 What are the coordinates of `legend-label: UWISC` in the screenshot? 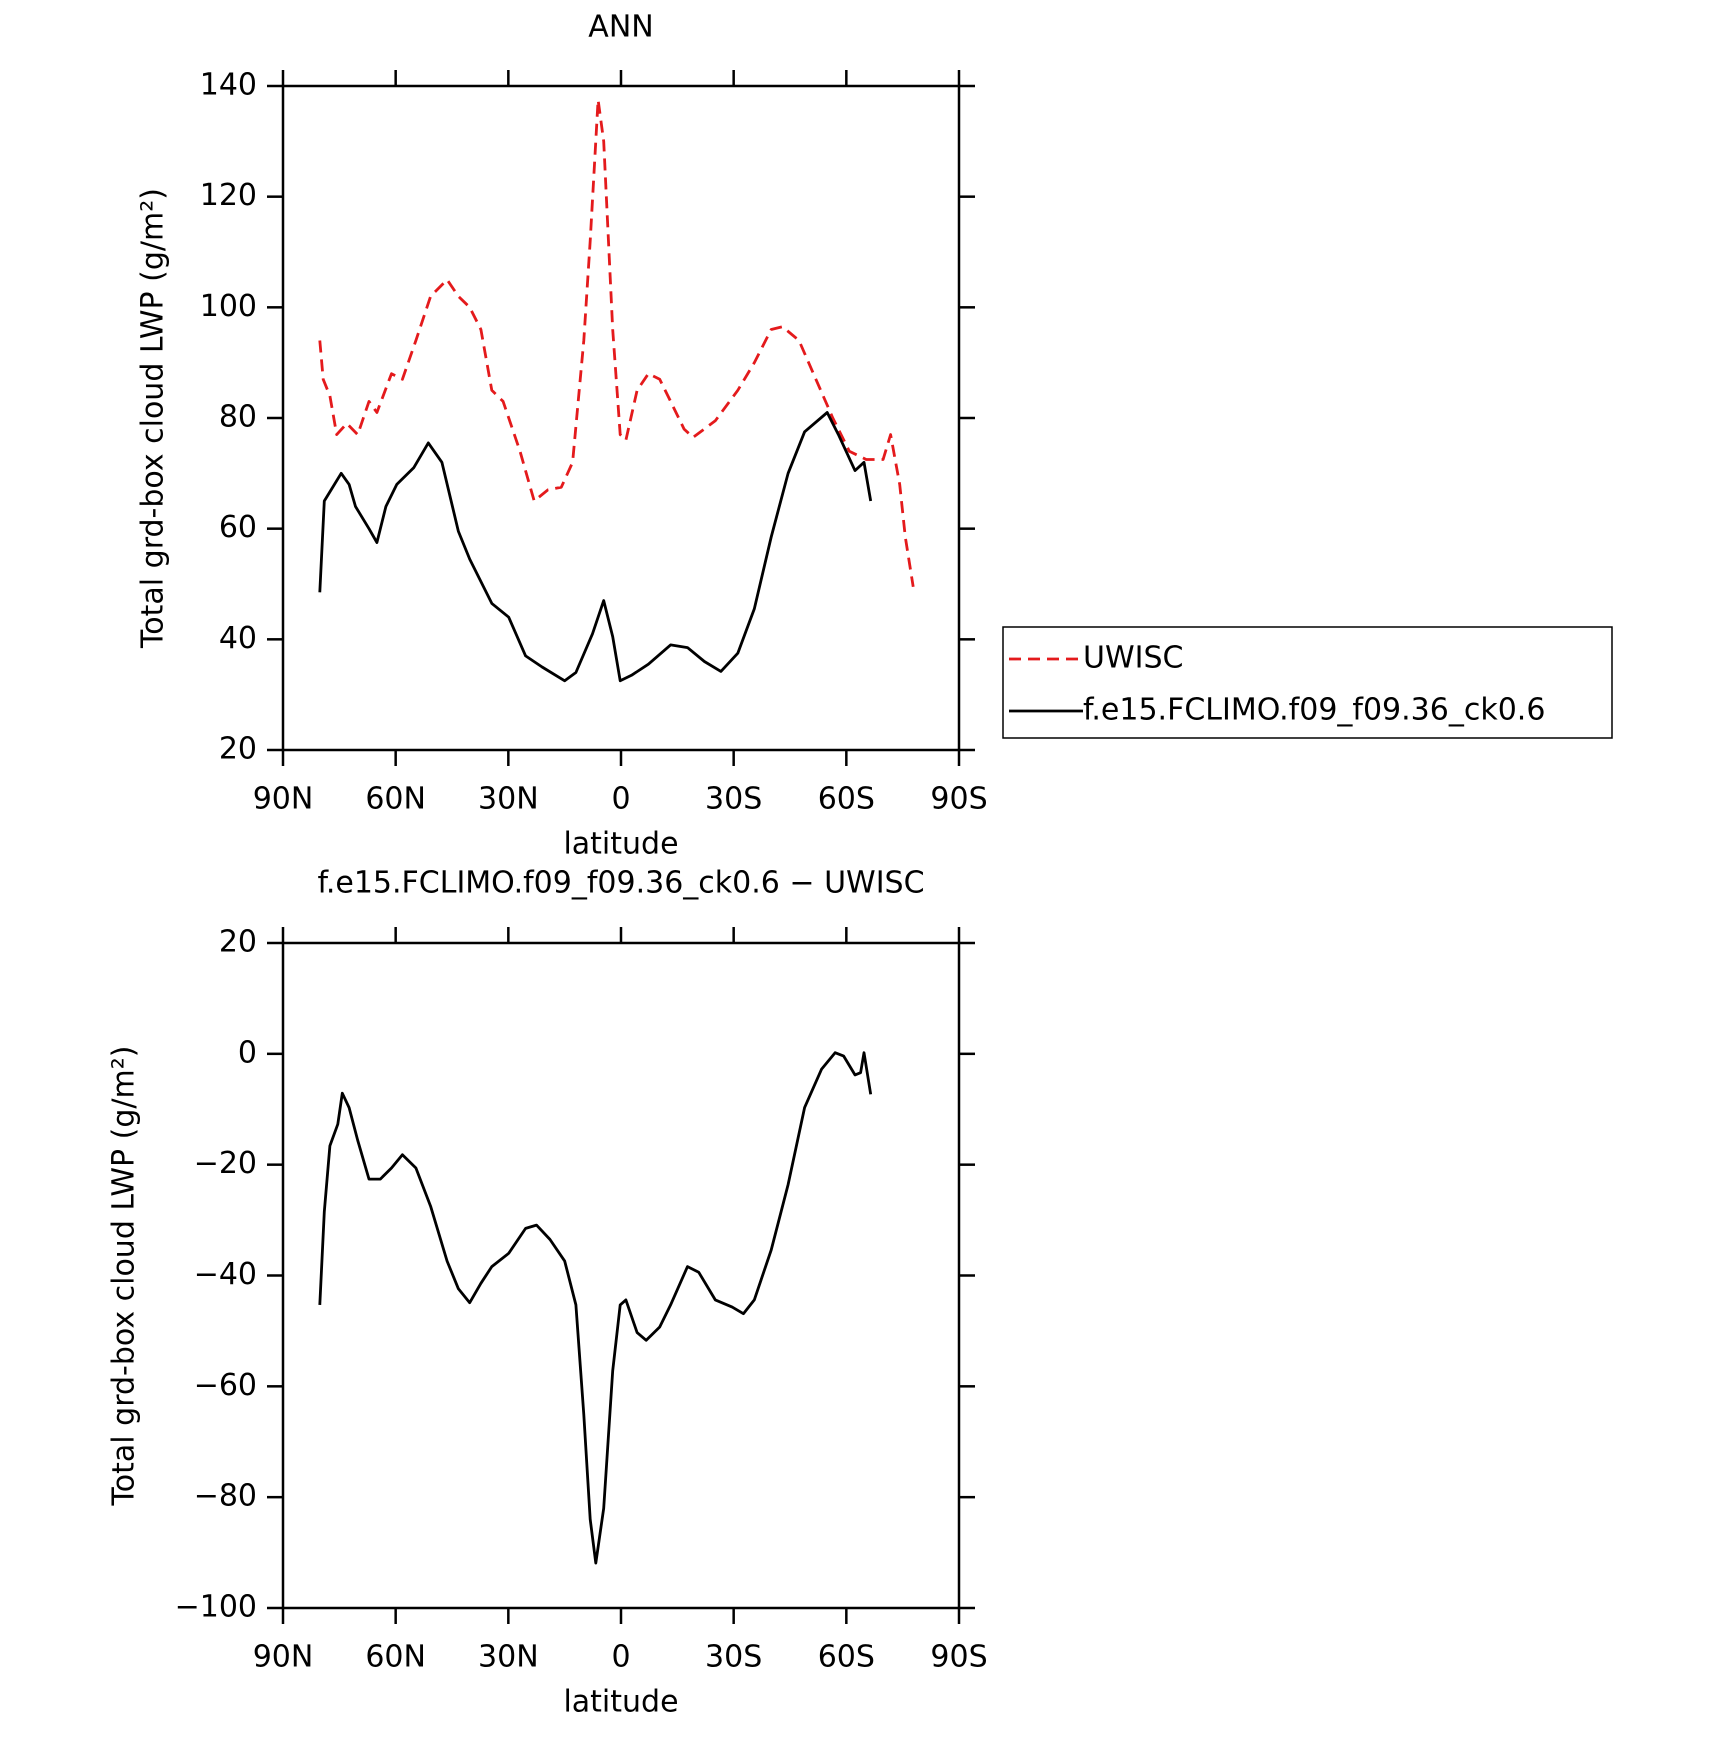 It's located at (1133, 658).